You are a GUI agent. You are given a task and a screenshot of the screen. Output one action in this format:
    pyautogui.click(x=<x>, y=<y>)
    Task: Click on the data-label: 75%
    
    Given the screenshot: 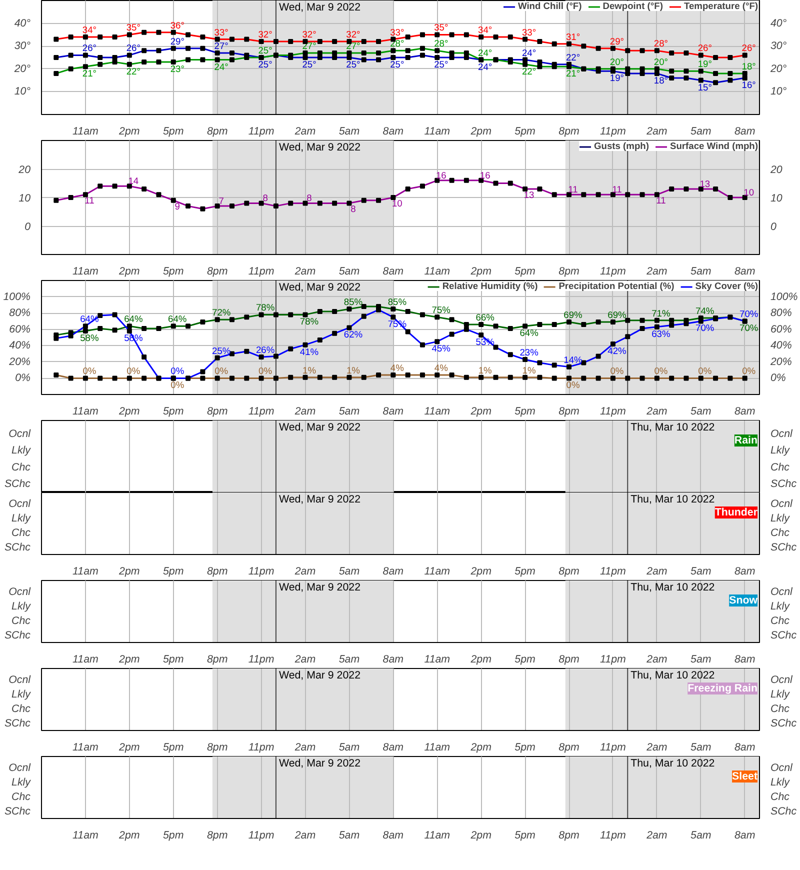 What is the action you would take?
    pyautogui.click(x=441, y=310)
    